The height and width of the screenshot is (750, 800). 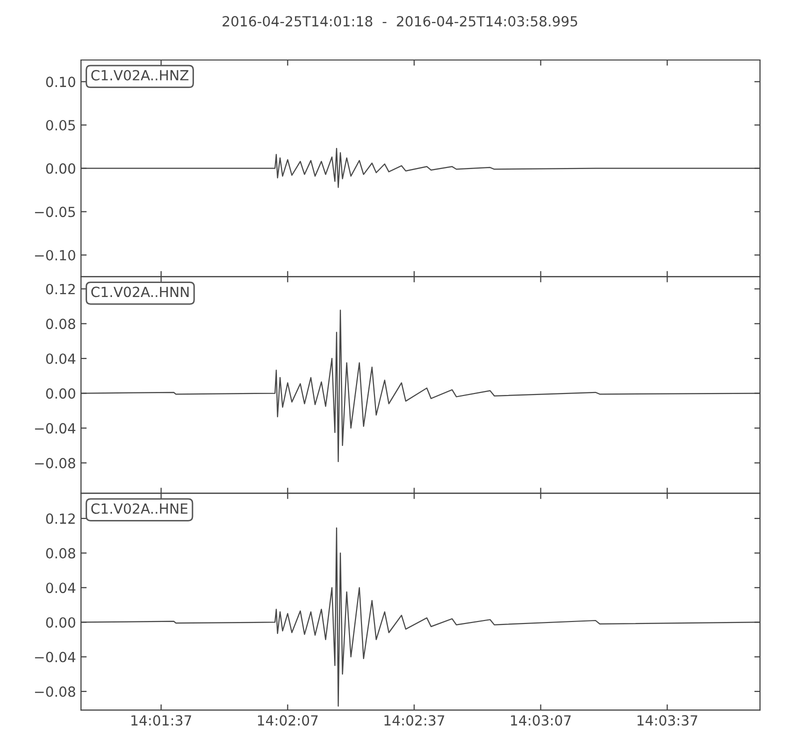 What do you see at coordinates (400, 21) in the screenshot?
I see `chart-title: 2016-04-25T14:01:18 - 2016-04-25T14:03:58.995` at bounding box center [400, 21].